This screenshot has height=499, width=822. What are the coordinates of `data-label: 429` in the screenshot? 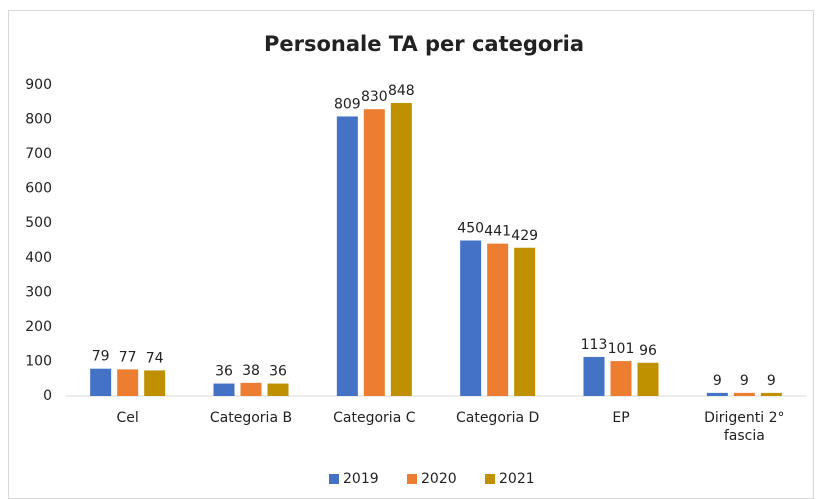 It's located at (524, 236).